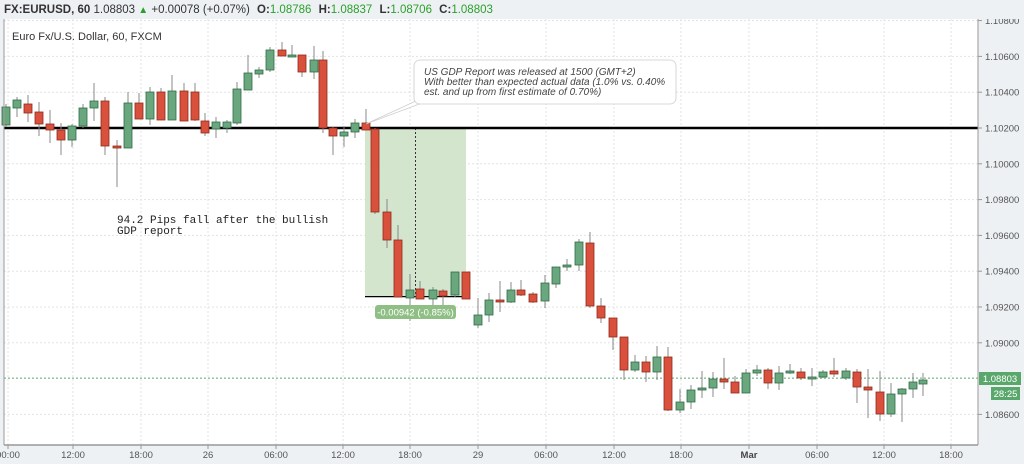 This screenshot has width=1024, height=464. I want to click on price-tick-label: 1.10000, so click(1002, 164).